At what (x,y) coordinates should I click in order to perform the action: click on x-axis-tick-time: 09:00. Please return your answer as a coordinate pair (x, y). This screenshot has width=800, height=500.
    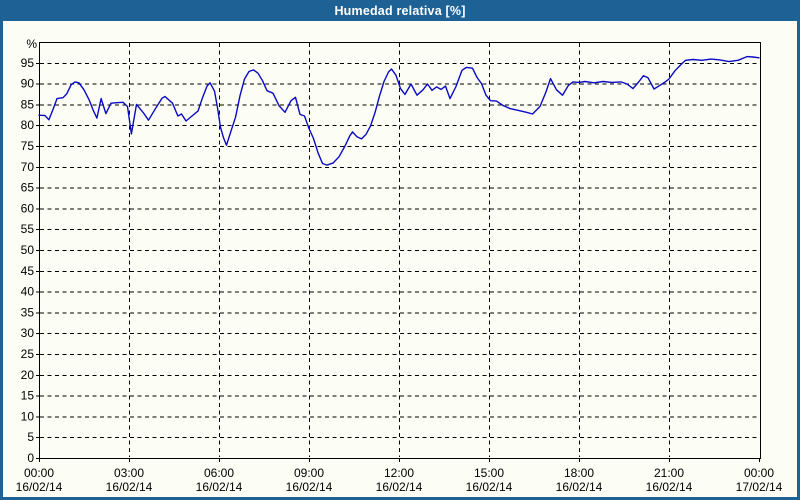
    Looking at the image, I should click on (309, 473).